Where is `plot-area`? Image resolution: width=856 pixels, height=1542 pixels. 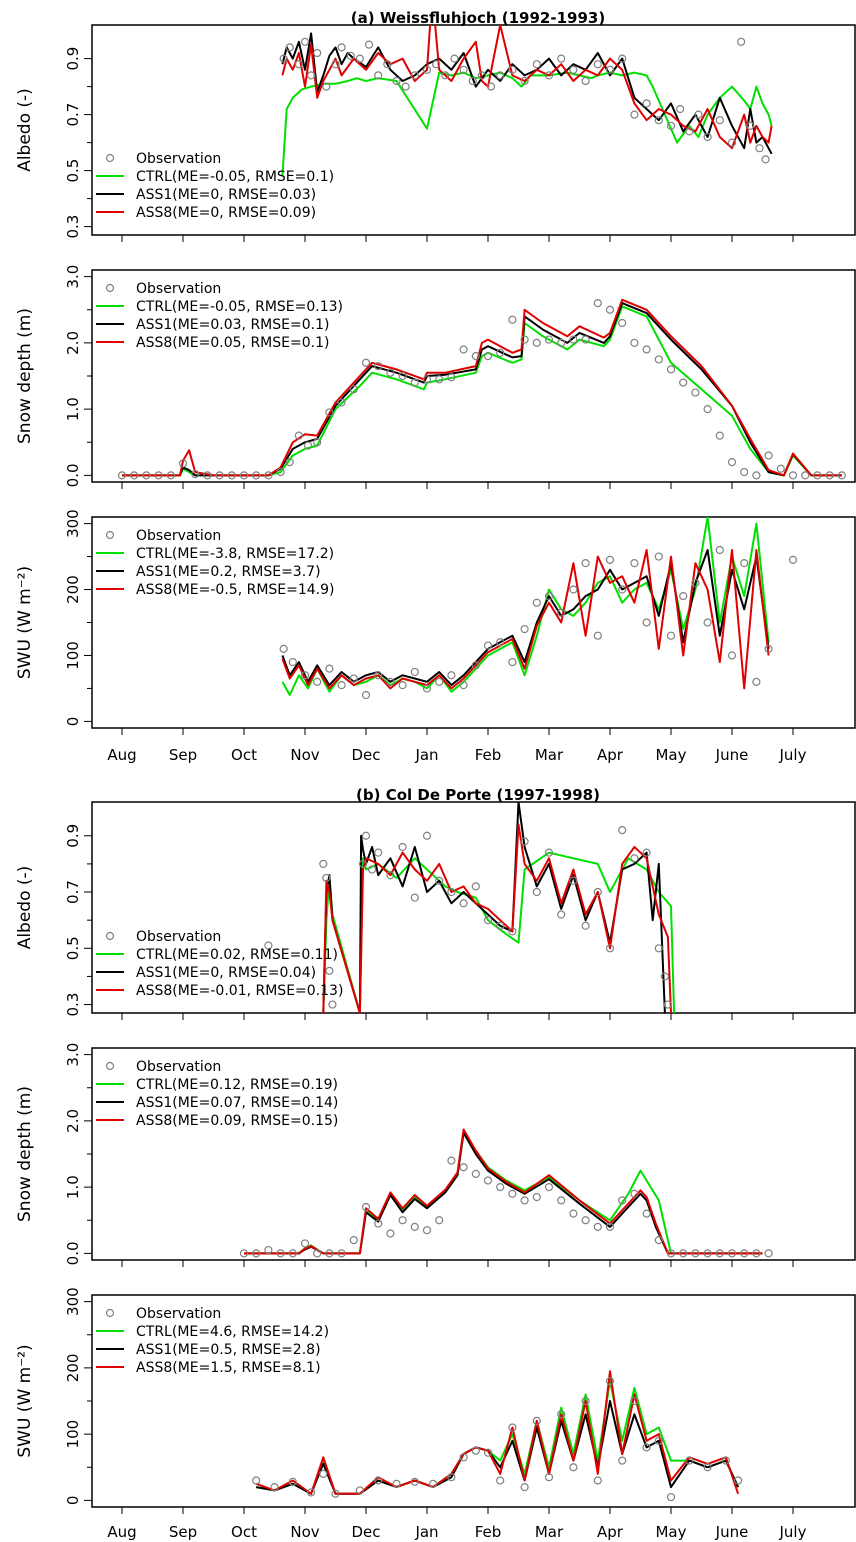 plot-area is located at coordinates (481, 389).